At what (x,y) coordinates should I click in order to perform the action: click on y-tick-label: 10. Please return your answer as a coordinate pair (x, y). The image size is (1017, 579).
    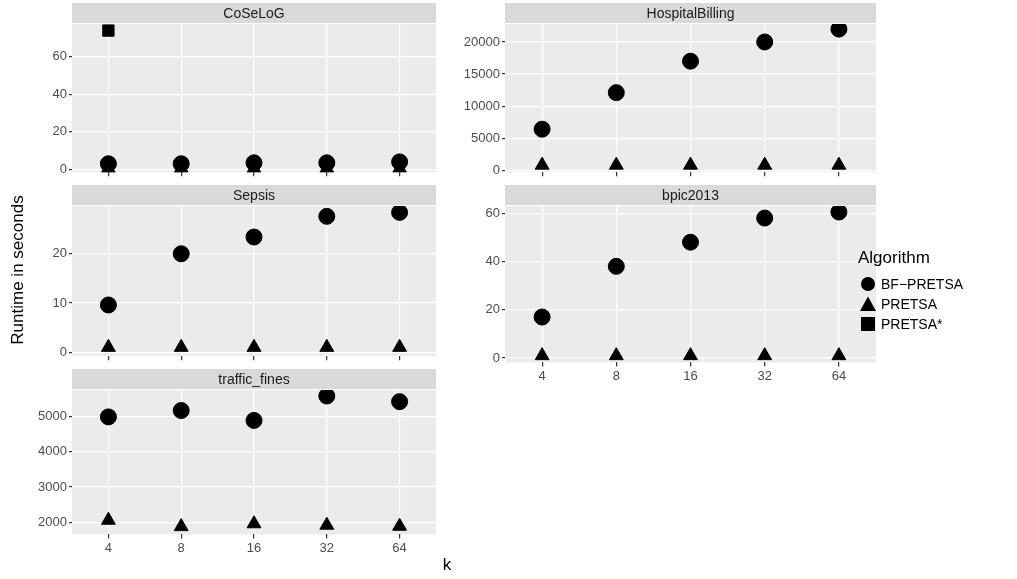
    Looking at the image, I should click on (59, 302).